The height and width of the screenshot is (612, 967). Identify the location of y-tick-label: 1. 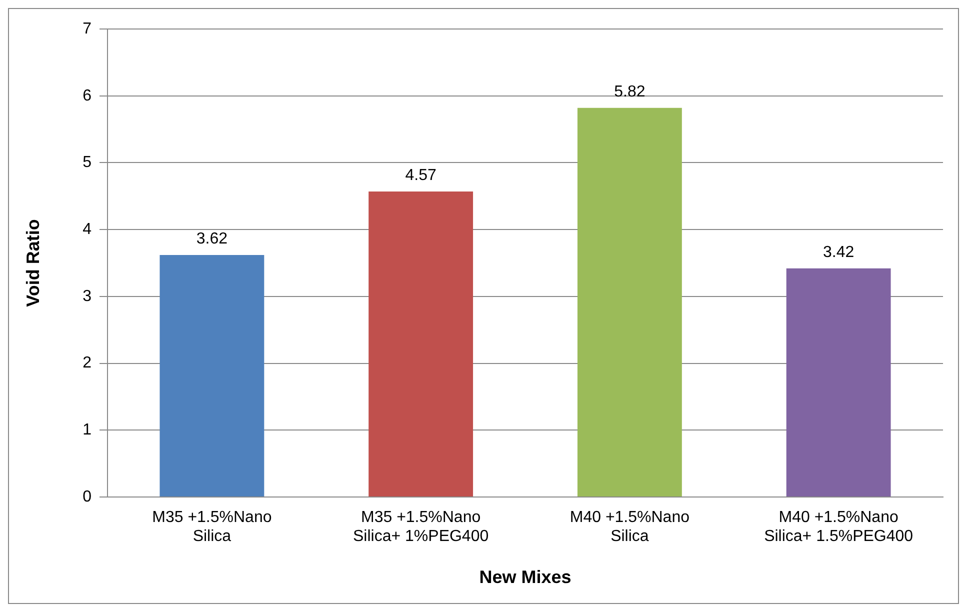
(87, 430).